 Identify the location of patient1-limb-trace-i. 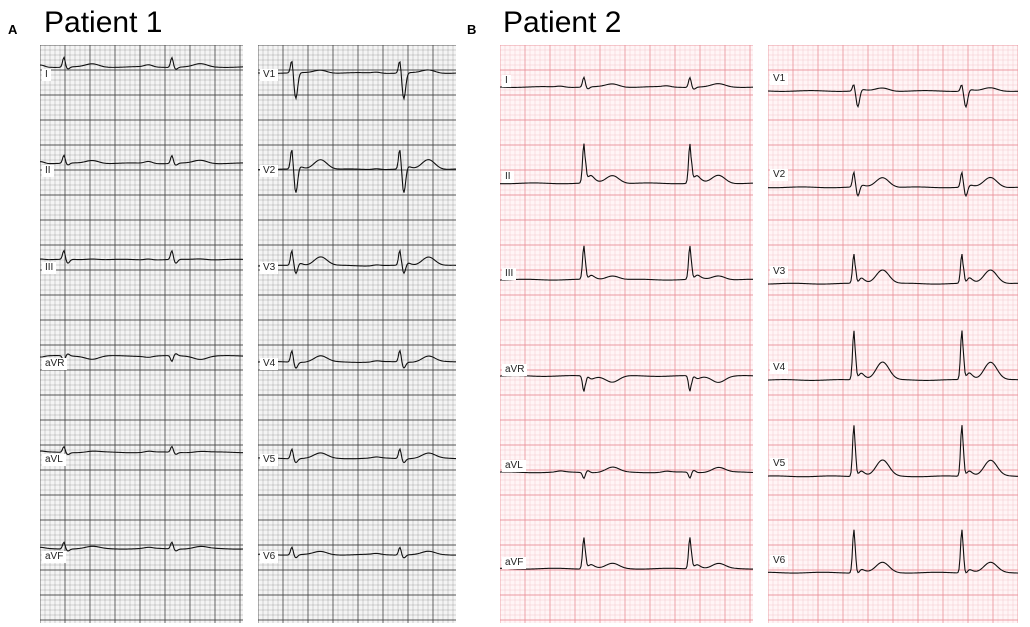
(141, 62).